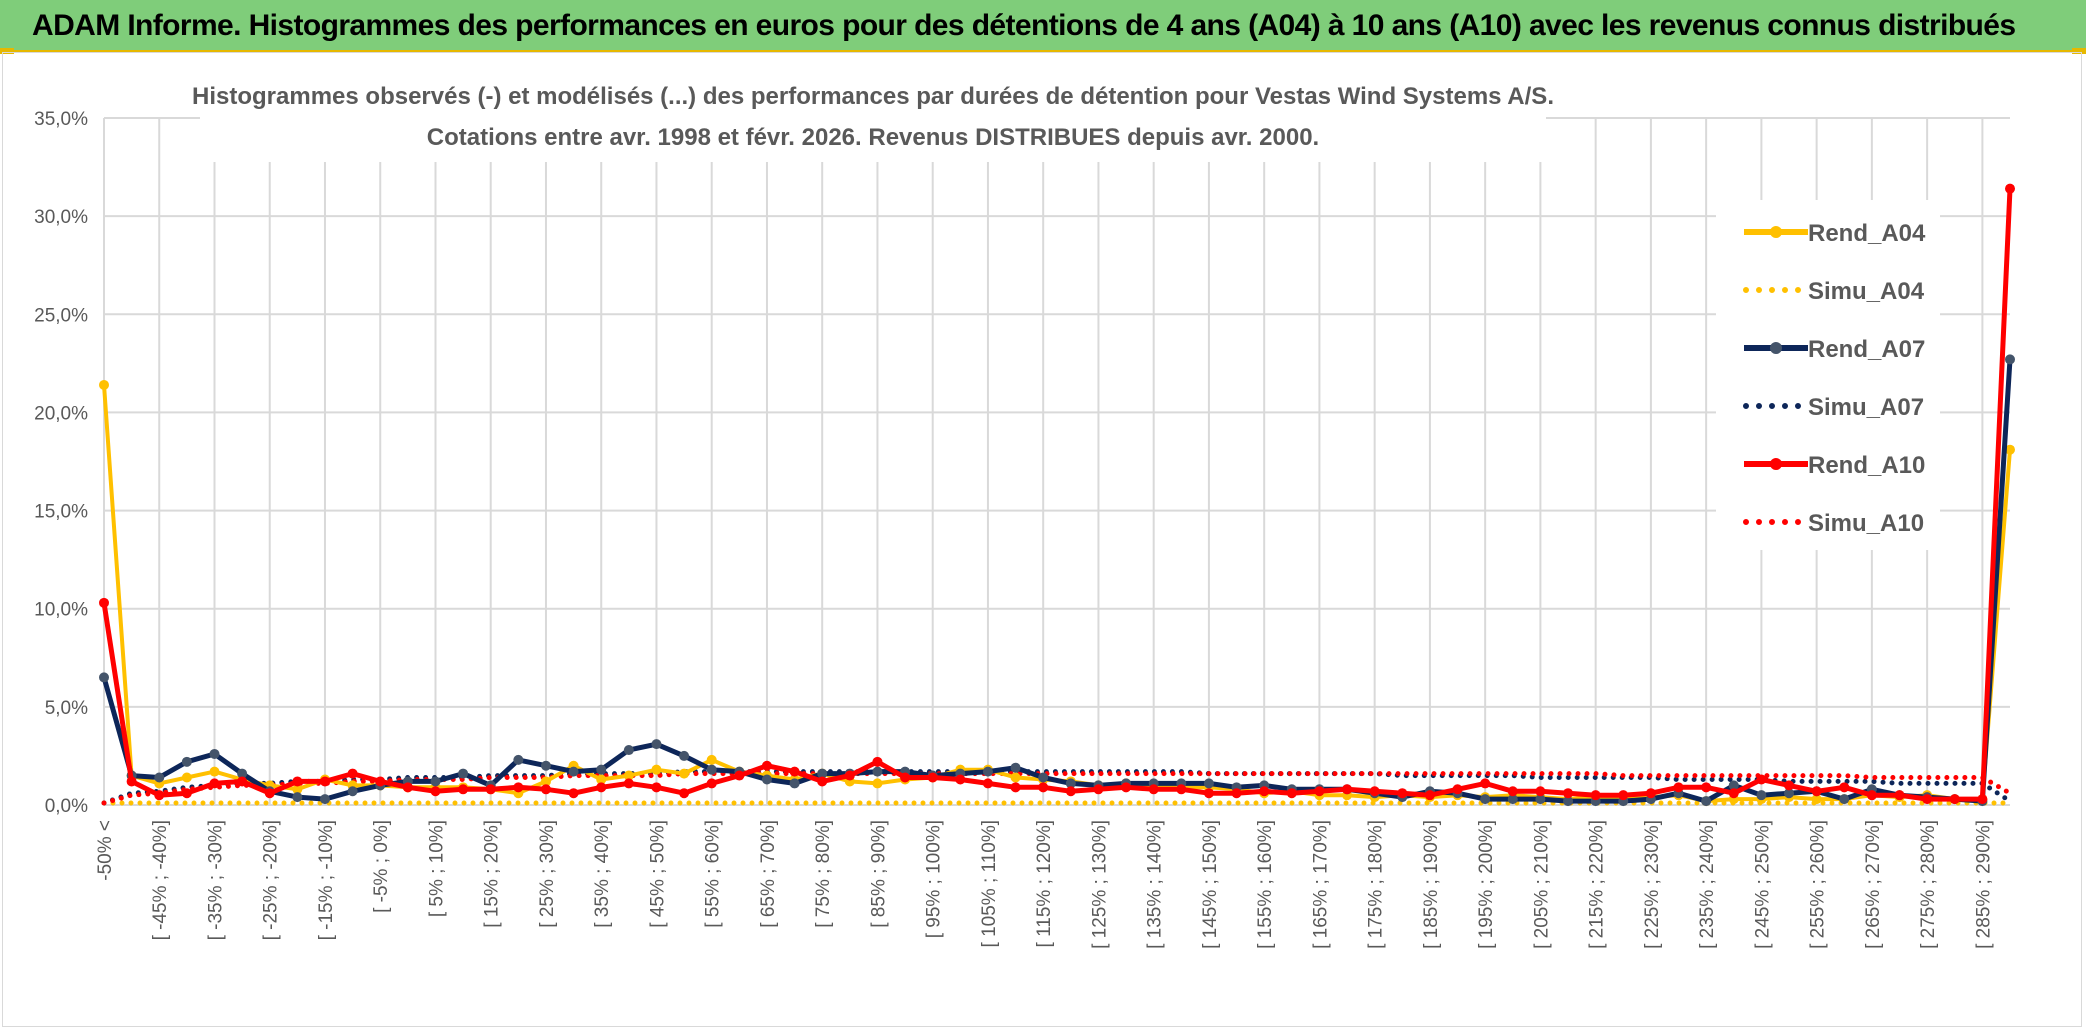 The image size is (2086, 1031). I want to click on legend-label-Rend_A10: Rend_A10, so click(1866, 465).